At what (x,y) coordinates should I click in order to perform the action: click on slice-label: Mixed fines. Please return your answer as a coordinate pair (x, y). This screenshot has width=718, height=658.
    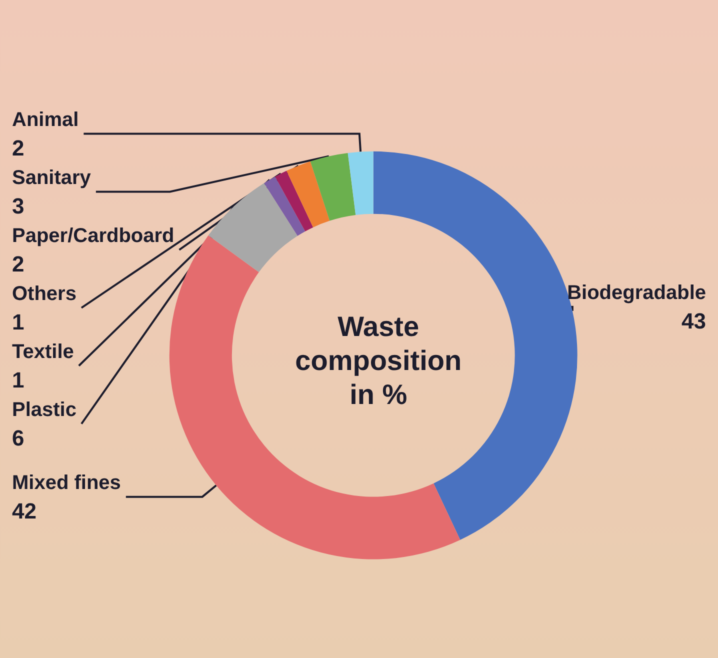
    Looking at the image, I should click on (66, 483).